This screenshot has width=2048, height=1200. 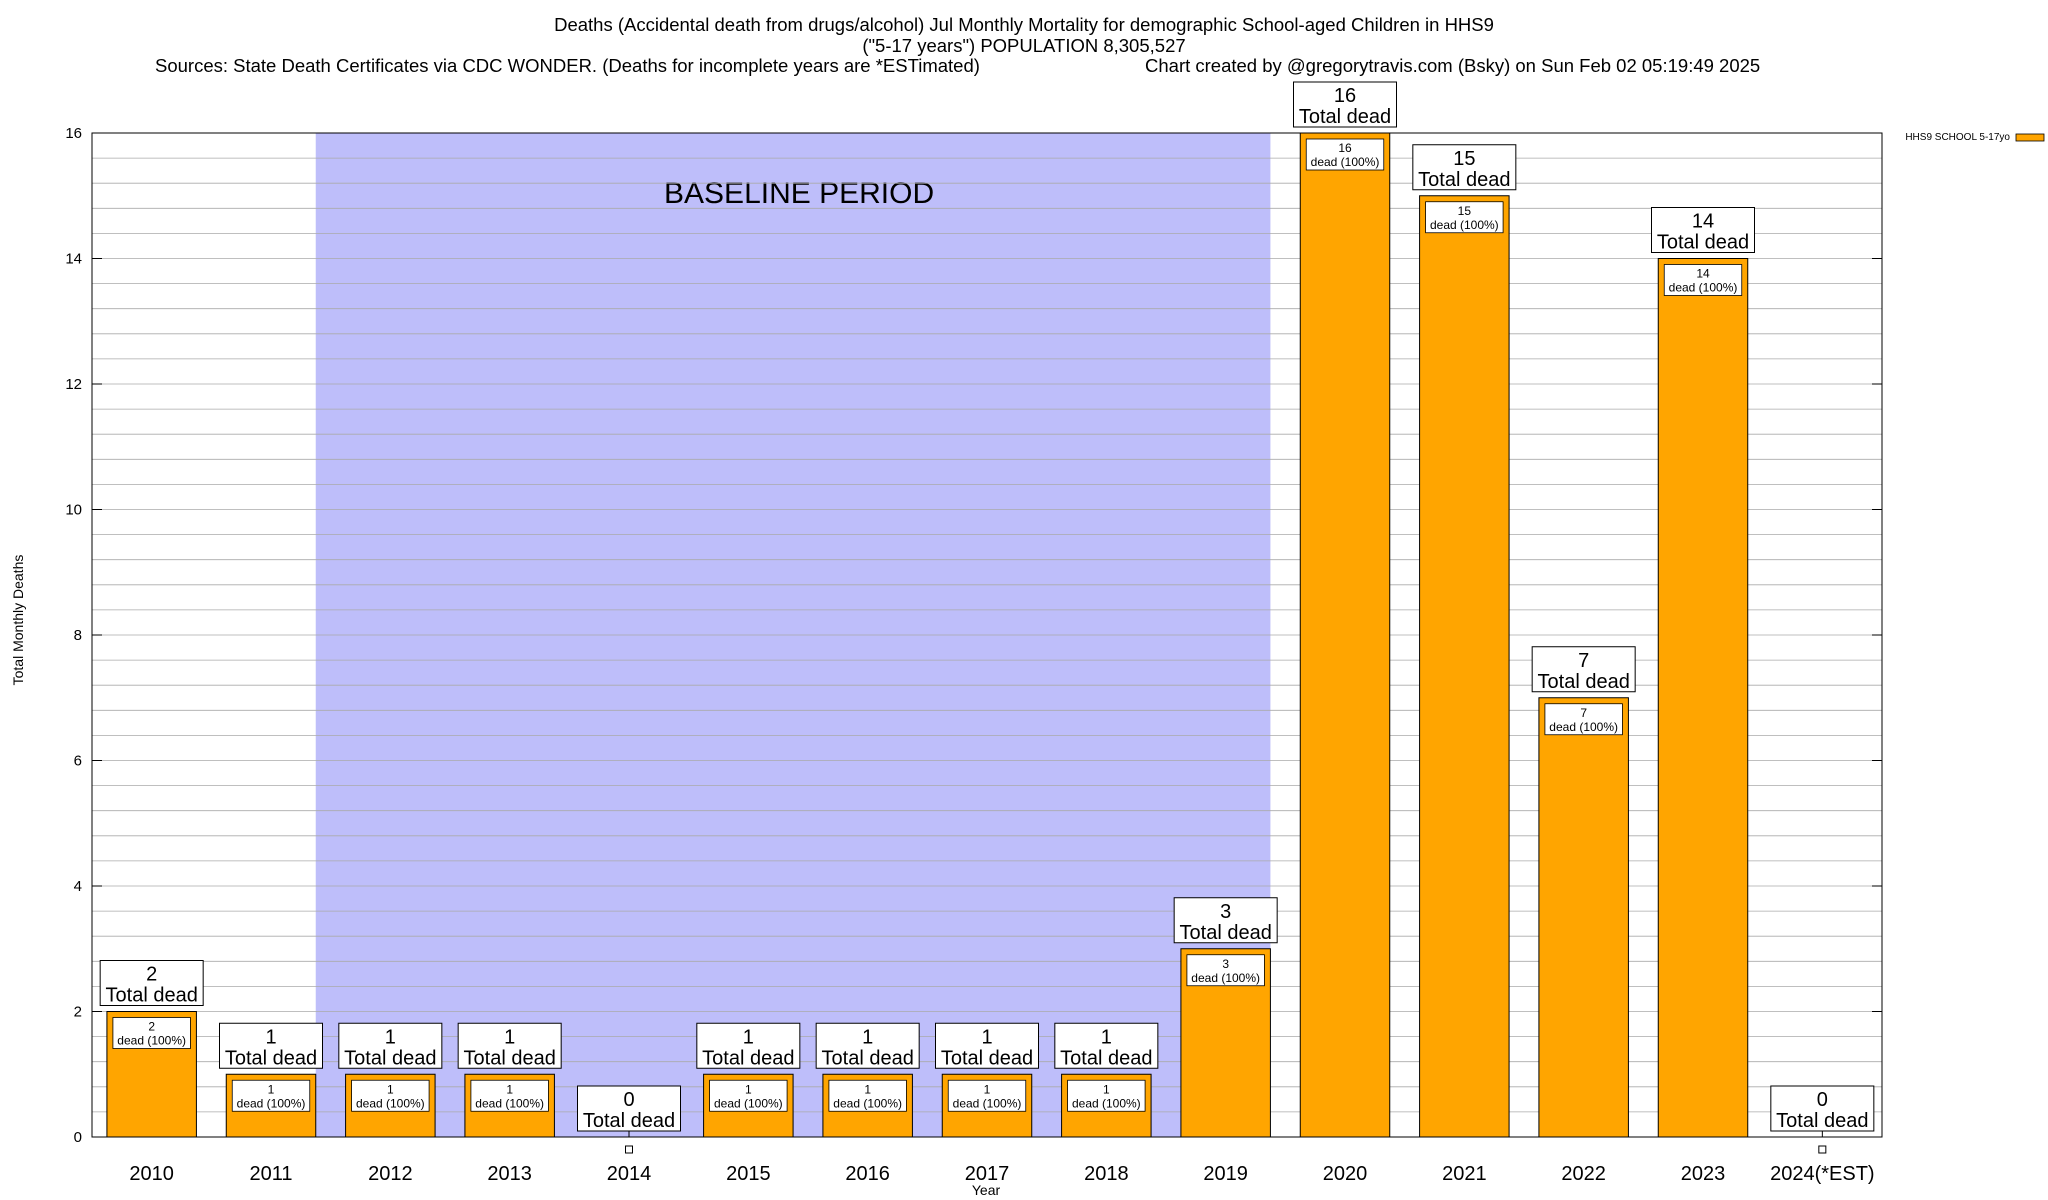 What do you see at coordinates (1106, 1174) in the screenshot?
I see `x-tick-label: 2018` at bounding box center [1106, 1174].